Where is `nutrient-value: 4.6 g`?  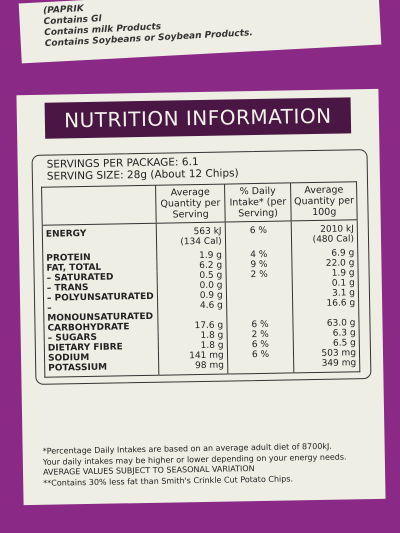 nutrient-value: 4.6 g is located at coordinates (192, 311).